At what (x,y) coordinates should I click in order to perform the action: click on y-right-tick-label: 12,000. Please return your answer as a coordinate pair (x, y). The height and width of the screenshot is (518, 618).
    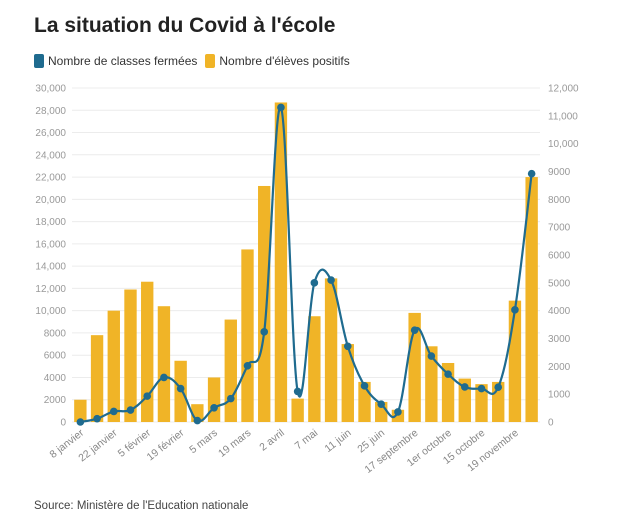
    Looking at the image, I should click on (563, 89).